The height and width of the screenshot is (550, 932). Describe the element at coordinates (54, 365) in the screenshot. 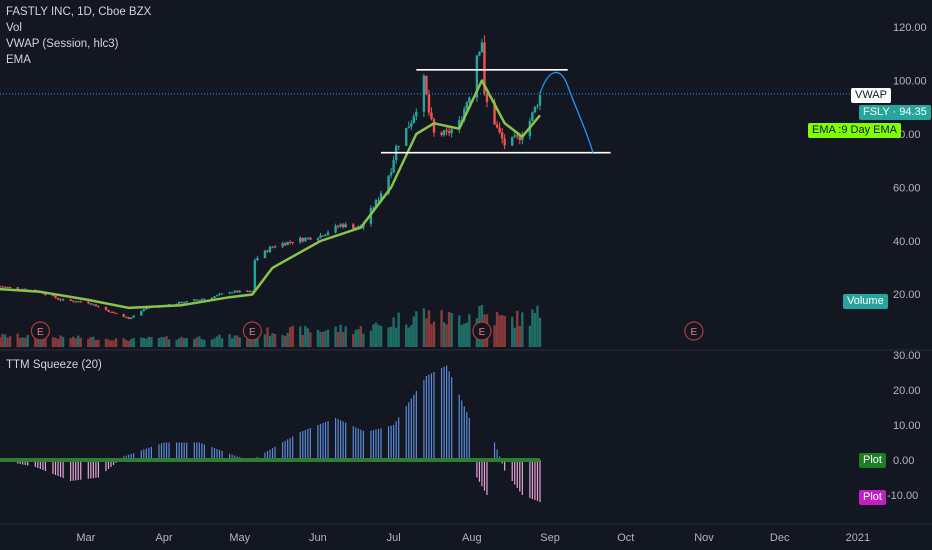

I see `squeeze-title: TTM Squeeze (20)` at that location.